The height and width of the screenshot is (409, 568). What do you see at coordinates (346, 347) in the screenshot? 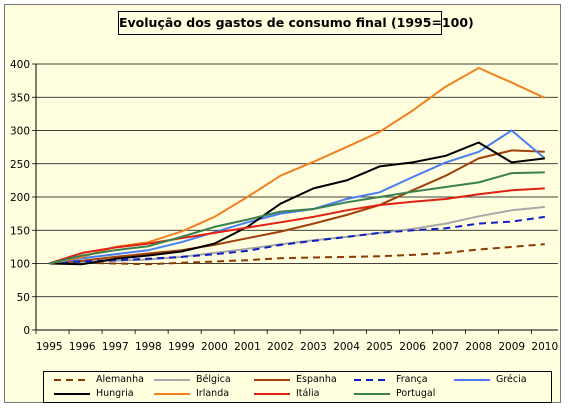
I see `xtick-label-2004: 2004` at bounding box center [346, 347].